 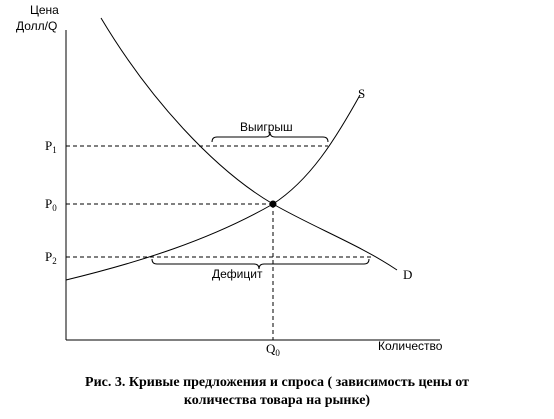 What do you see at coordinates (266, 127) in the screenshot?
I see `surplus-label: Выигрыш` at bounding box center [266, 127].